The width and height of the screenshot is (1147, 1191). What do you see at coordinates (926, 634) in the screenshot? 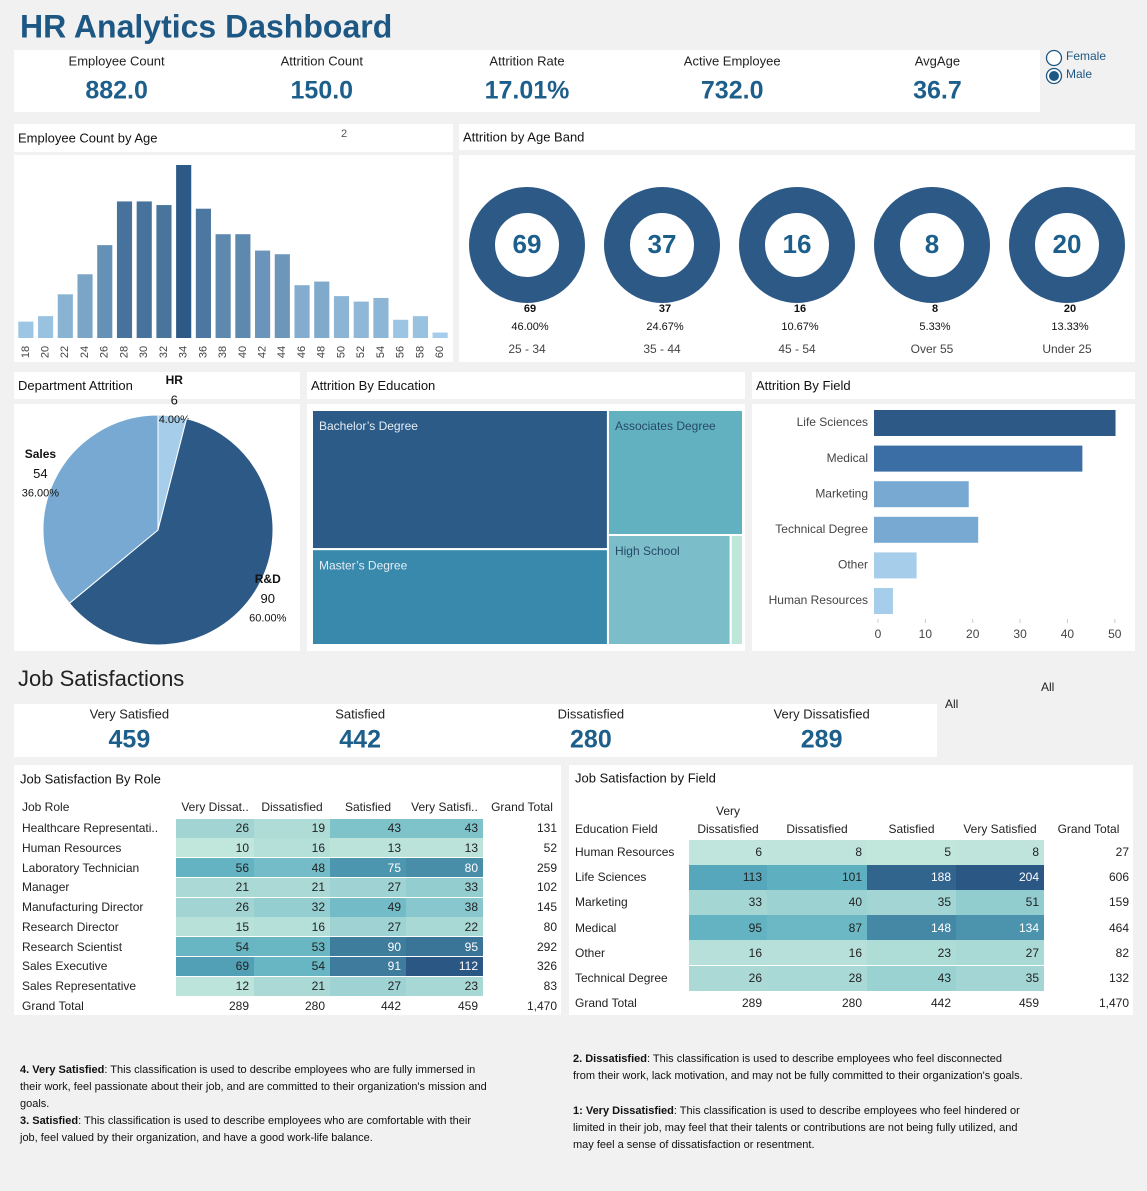
I see `x-tick-label: 10` at bounding box center [926, 634].